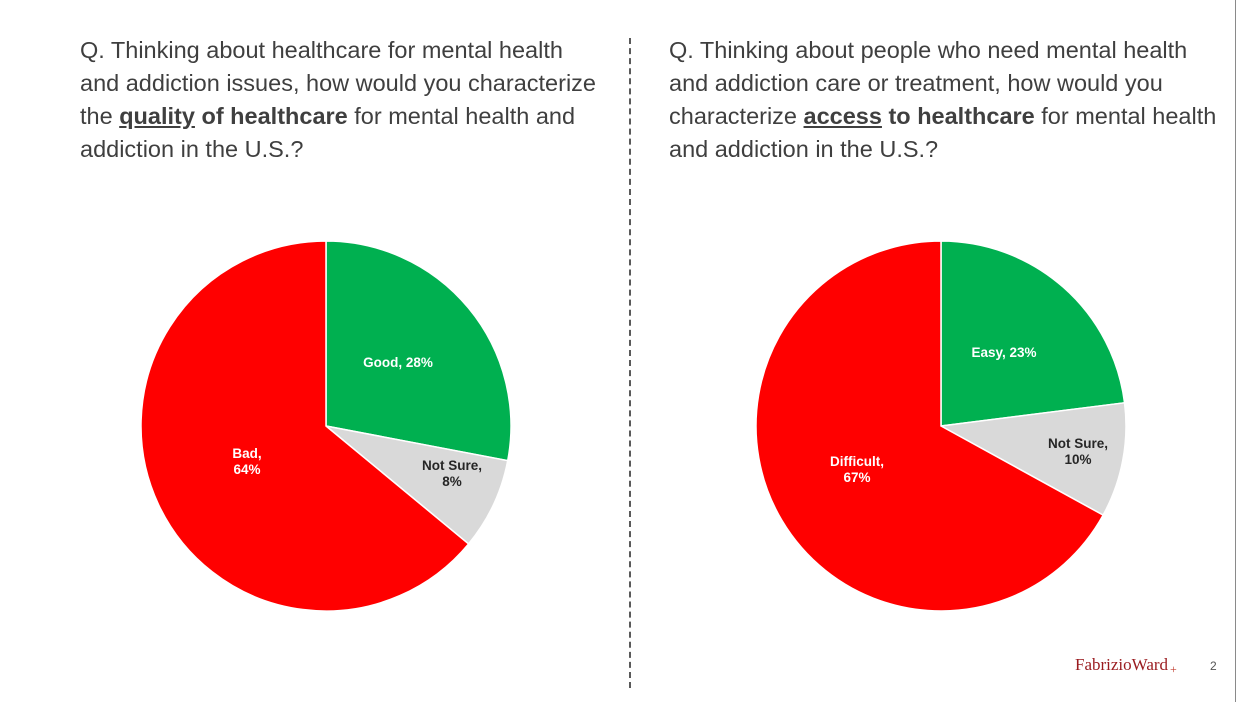  What do you see at coordinates (157, 116) in the screenshot?
I see `question-quality-key: quality` at bounding box center [157, 116].